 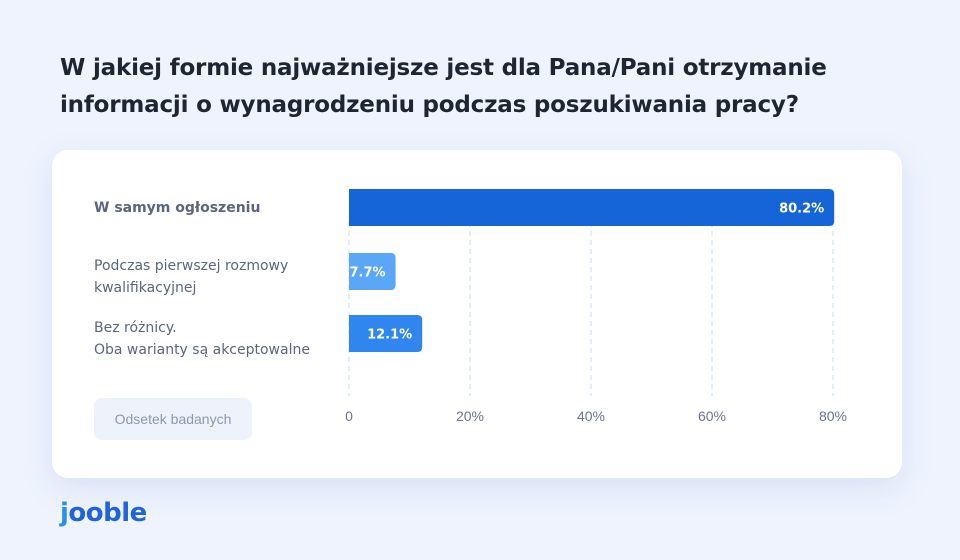 I want to click on bar-value-label-2: 7.7%, so click(x=368, y=273).